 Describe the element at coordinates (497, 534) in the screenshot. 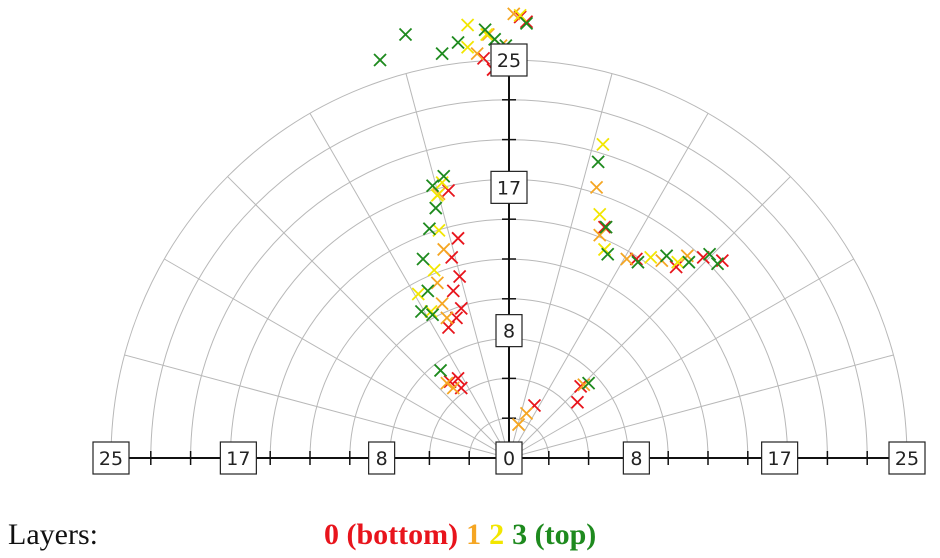

I see `legend-entry-layer-2: 2` at that location.